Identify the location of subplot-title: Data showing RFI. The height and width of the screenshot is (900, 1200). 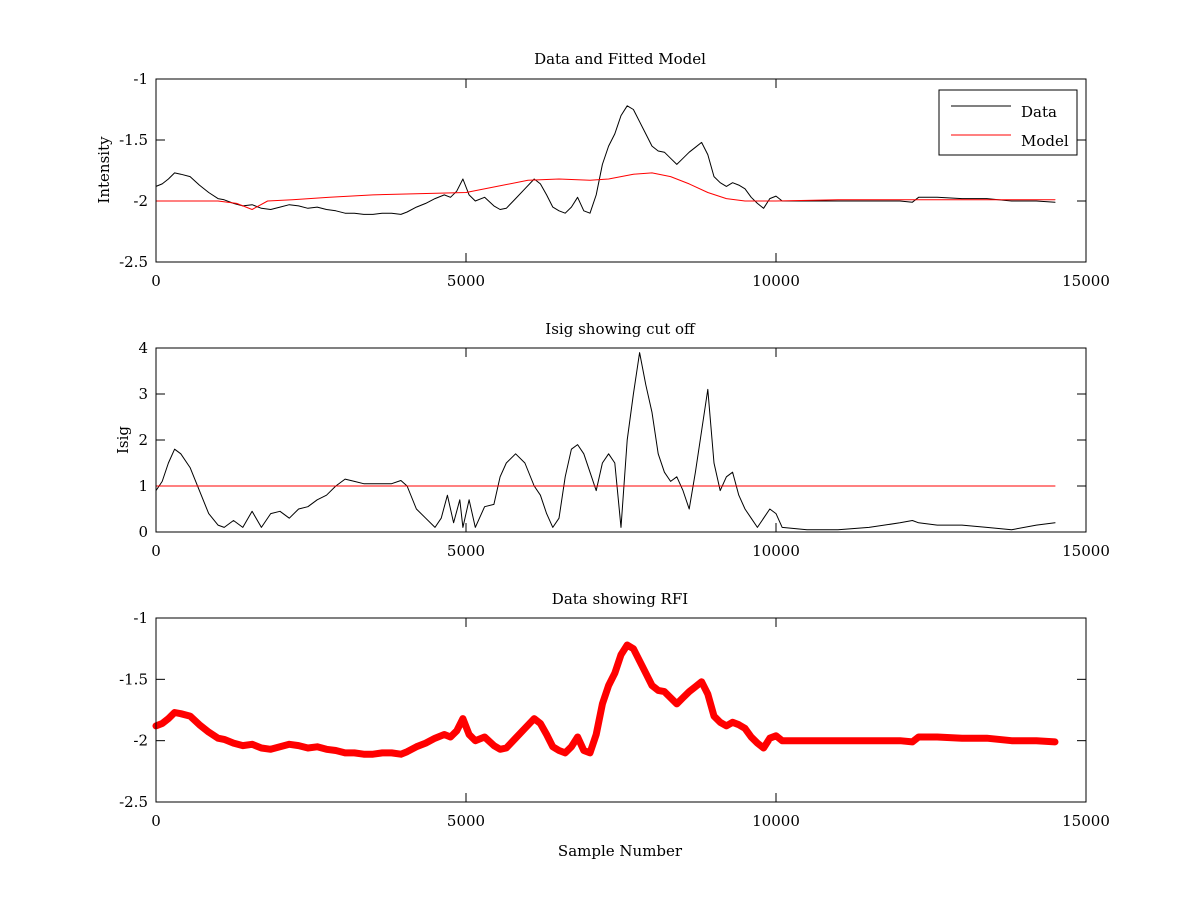
(620, 599).